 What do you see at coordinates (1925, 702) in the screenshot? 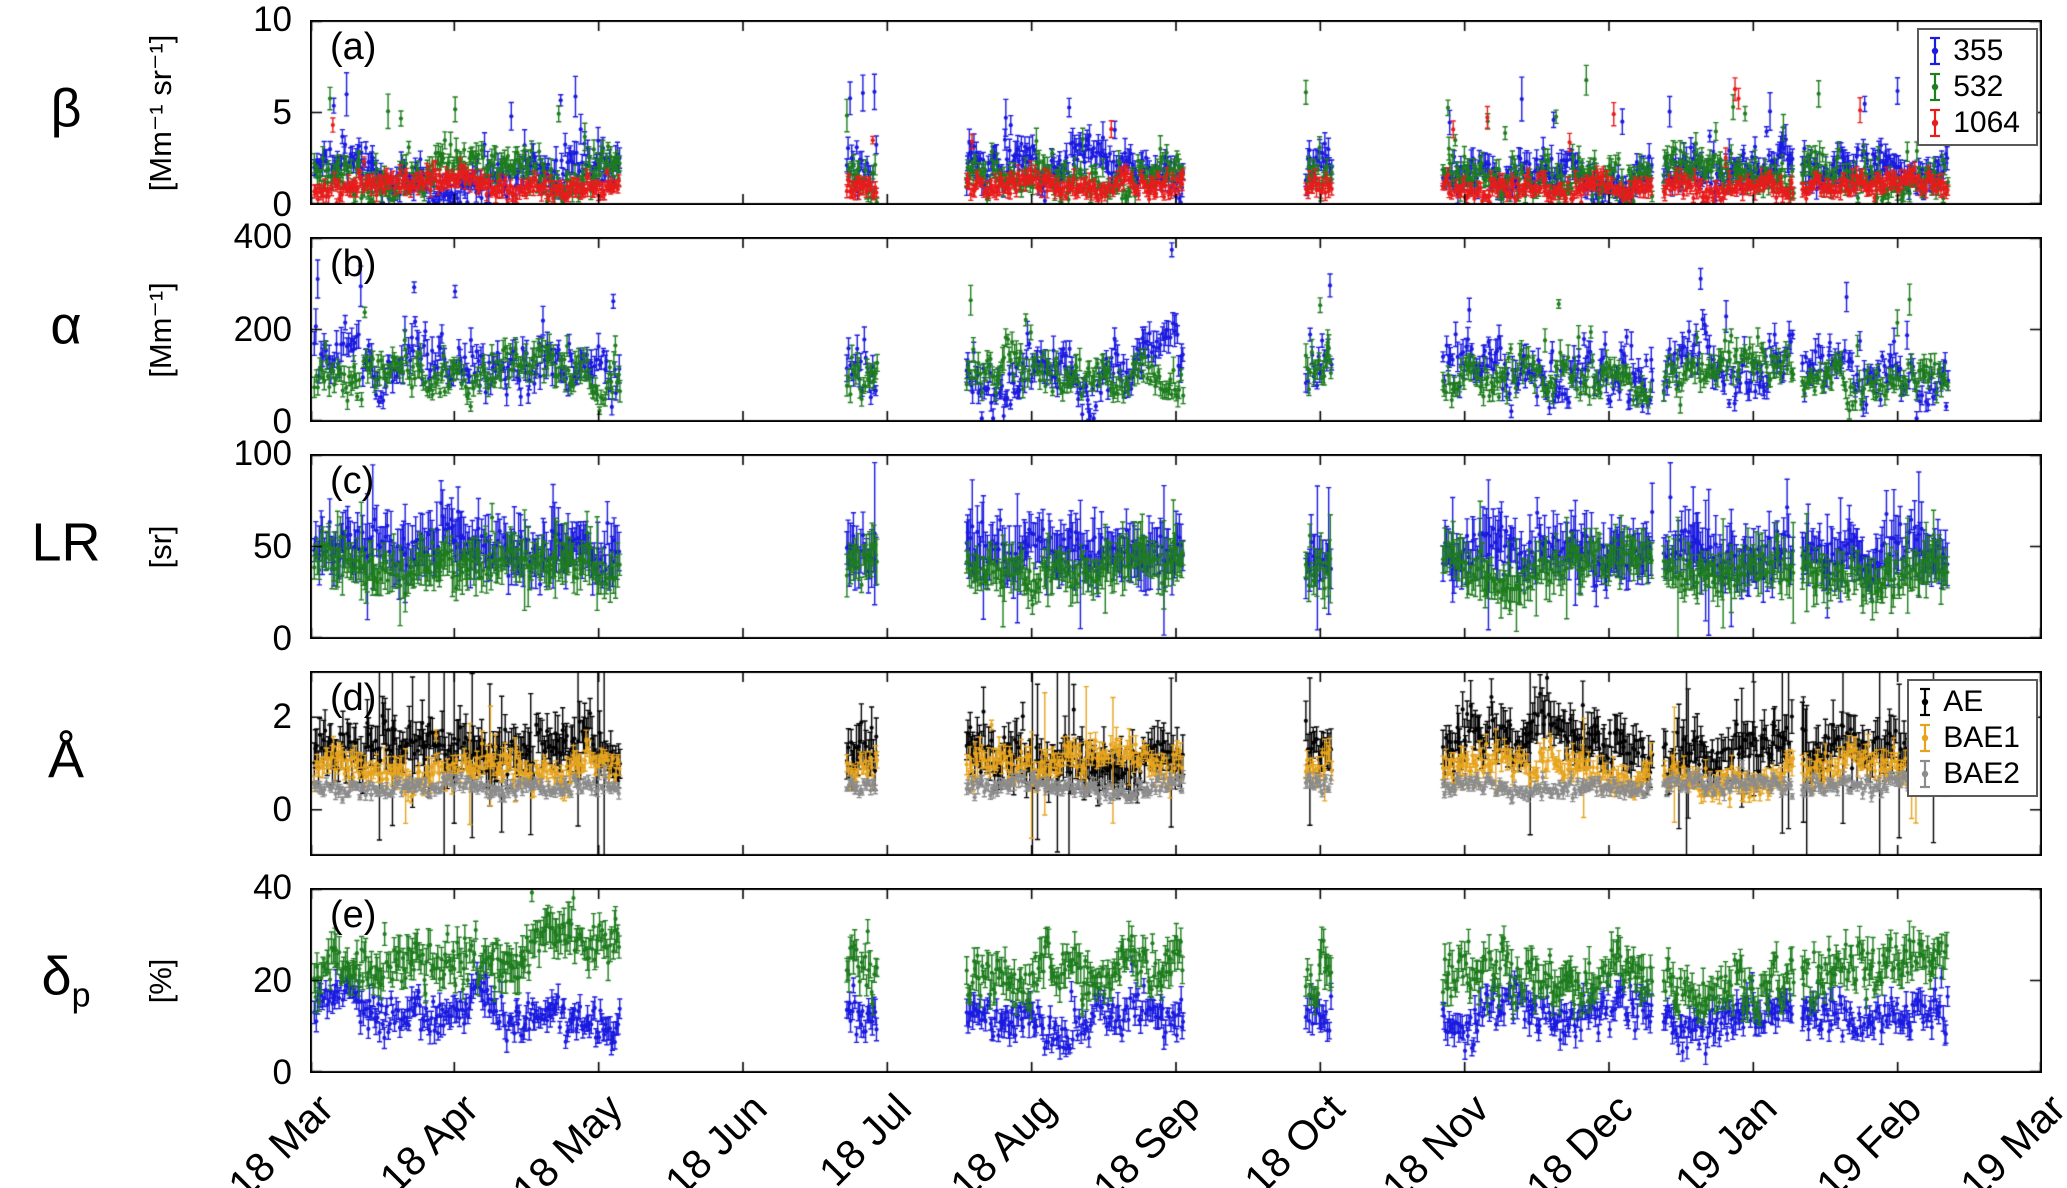
I see `errorbar-glyph-AE` at bounding box center [1925, 702].